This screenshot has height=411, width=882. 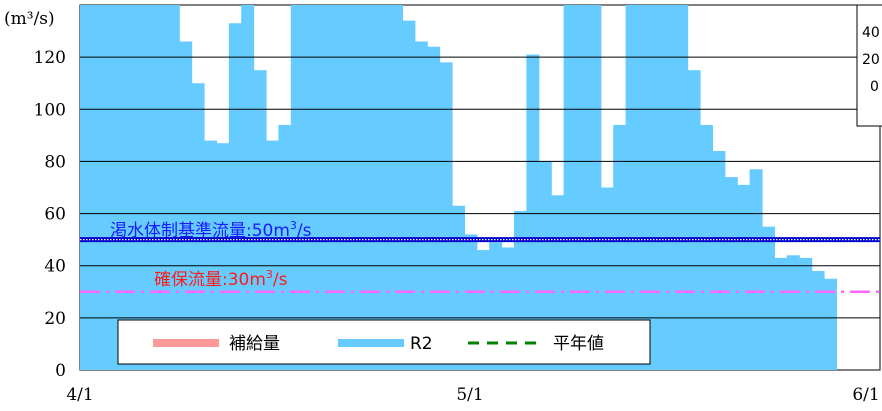 What do you see at coordinates (480, 265) in the screenshot?
I see `reference-lines` at bounding box center [480, 265].